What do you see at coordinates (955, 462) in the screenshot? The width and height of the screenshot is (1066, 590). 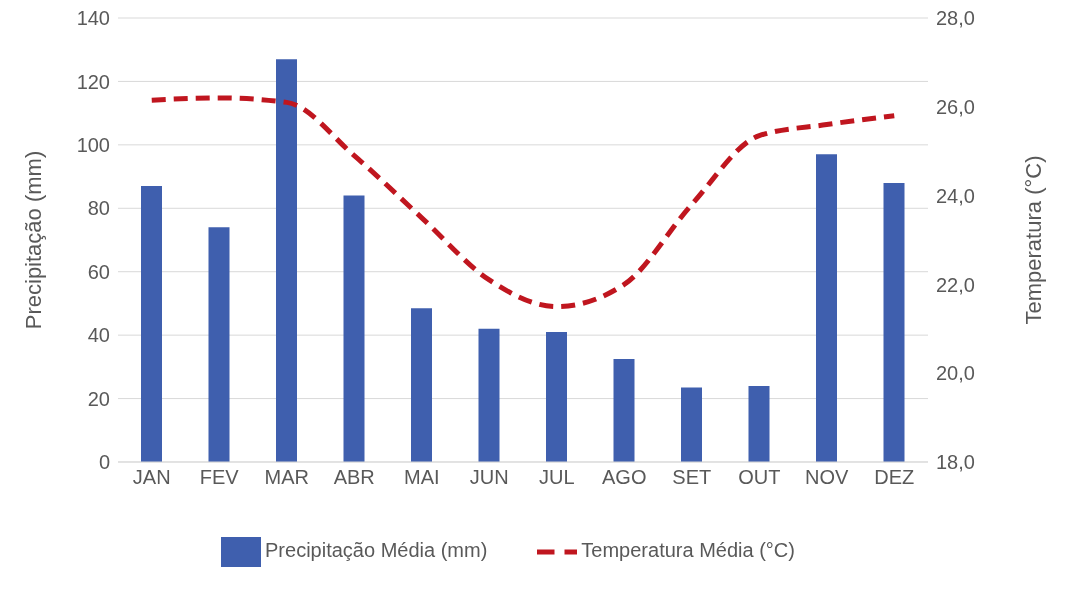 I see `y2-tick-label: 18,0` at bounding box center [955, 462].